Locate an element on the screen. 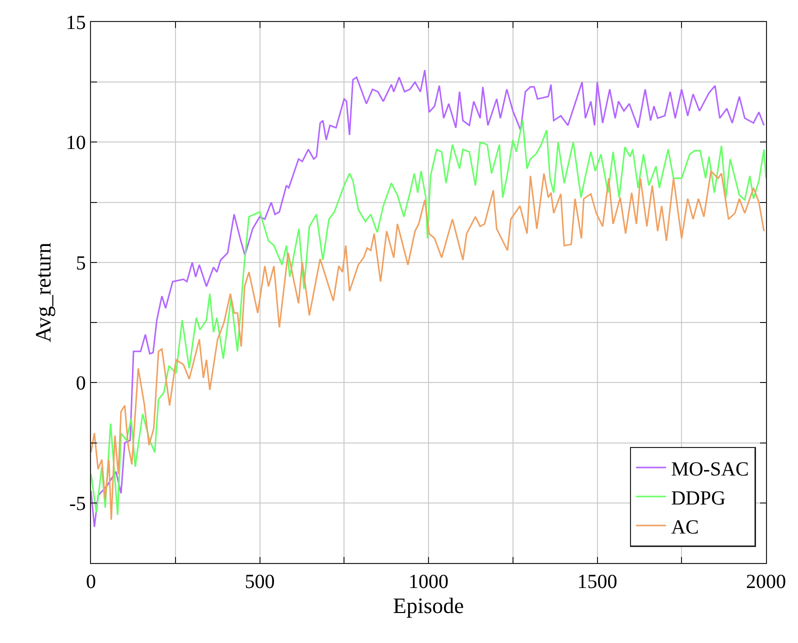 Image resolution: width=798 pixels, height=643 pixels. y-axis-title: Avg_return is located at coordinates (43, 292).